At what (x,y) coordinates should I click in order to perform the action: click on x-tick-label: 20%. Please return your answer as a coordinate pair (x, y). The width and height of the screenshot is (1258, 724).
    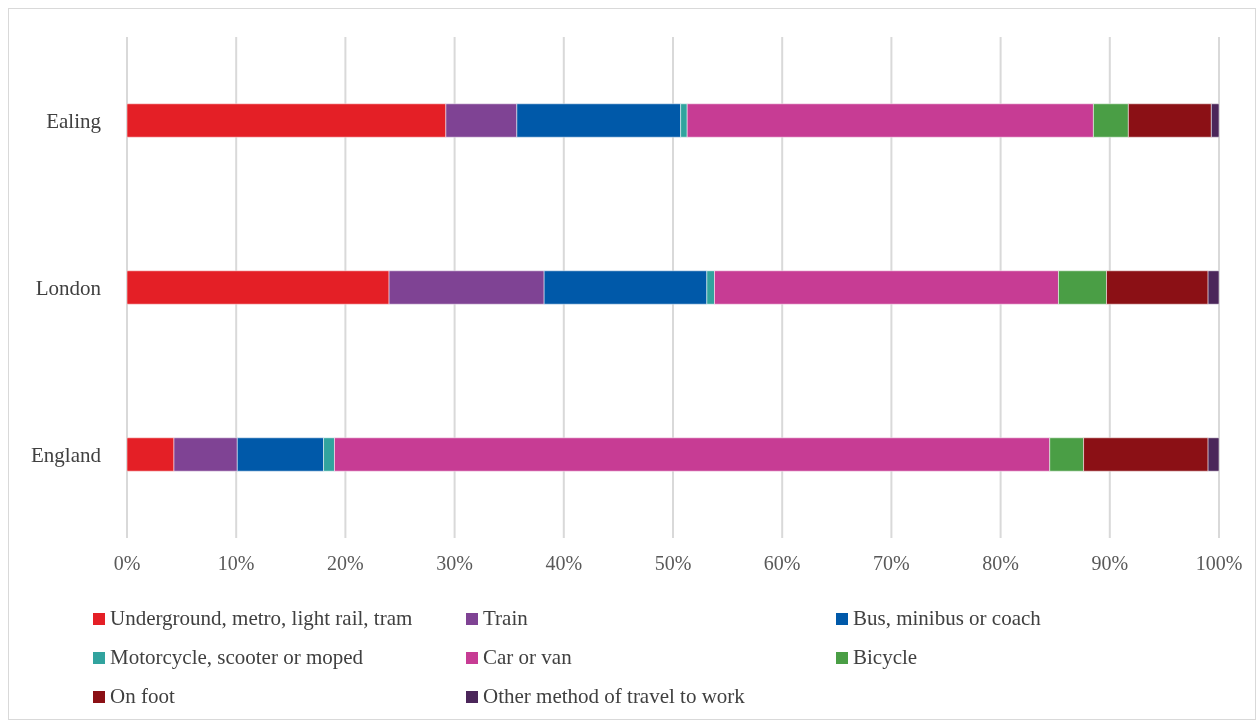
    Looking at the image, I should click on (345, 563).